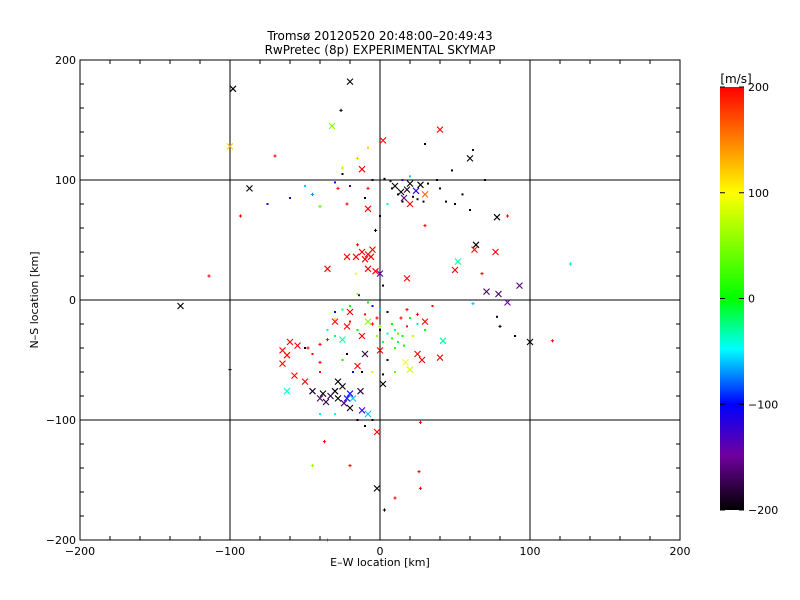 This screenshot has width=800, height=600. I want to click on y-axis-label: N–S location [km], so click(34, 299).